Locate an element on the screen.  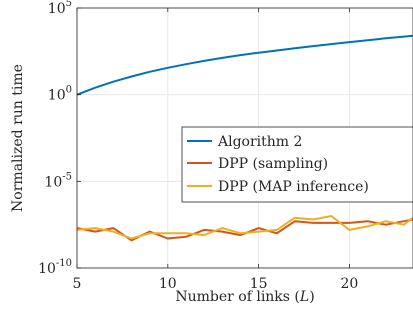
legend-box is located at coordinates (297, 164).